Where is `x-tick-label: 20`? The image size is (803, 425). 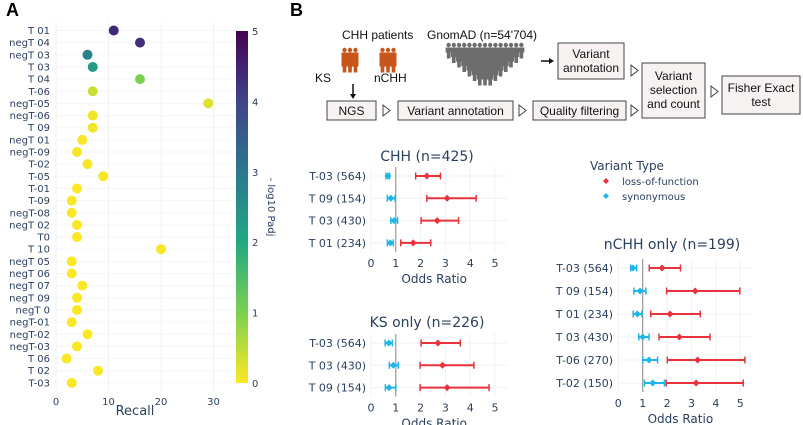 x-tick-label: 20 is located at coordinates (161, 402).